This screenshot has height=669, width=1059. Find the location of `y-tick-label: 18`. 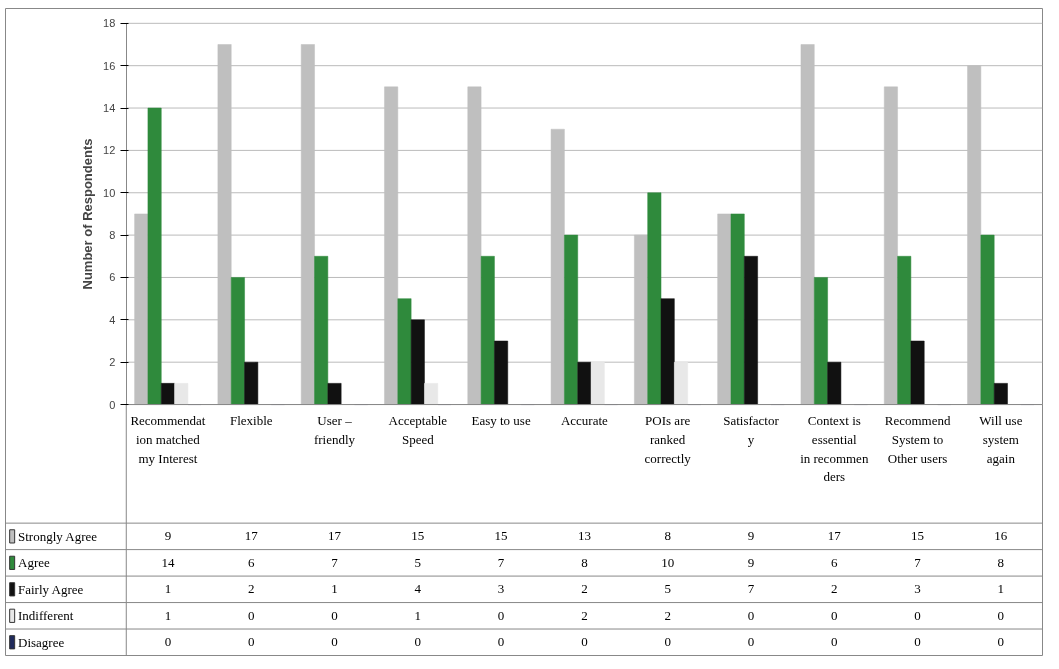

y-tick-label: 18 is located at coordinates (109, 23).